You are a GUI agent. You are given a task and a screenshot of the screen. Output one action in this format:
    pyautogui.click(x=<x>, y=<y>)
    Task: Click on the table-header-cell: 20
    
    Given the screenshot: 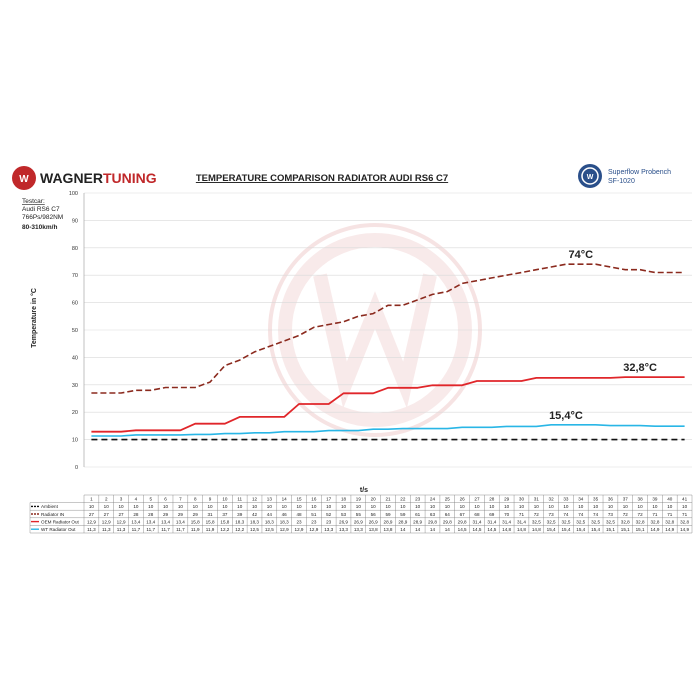 What is the action you would take?
    pyautogui.click(x=374, y=499)
    